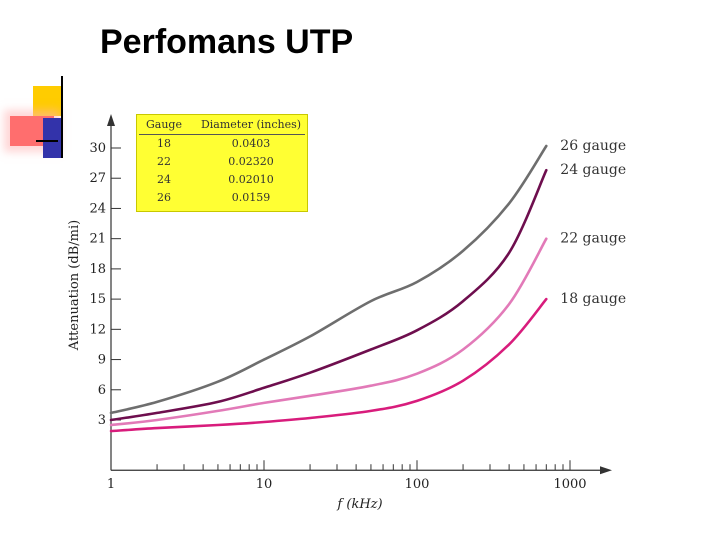  I want to click on series-label-18-gauge: 18 gauge, so click(593, 299).